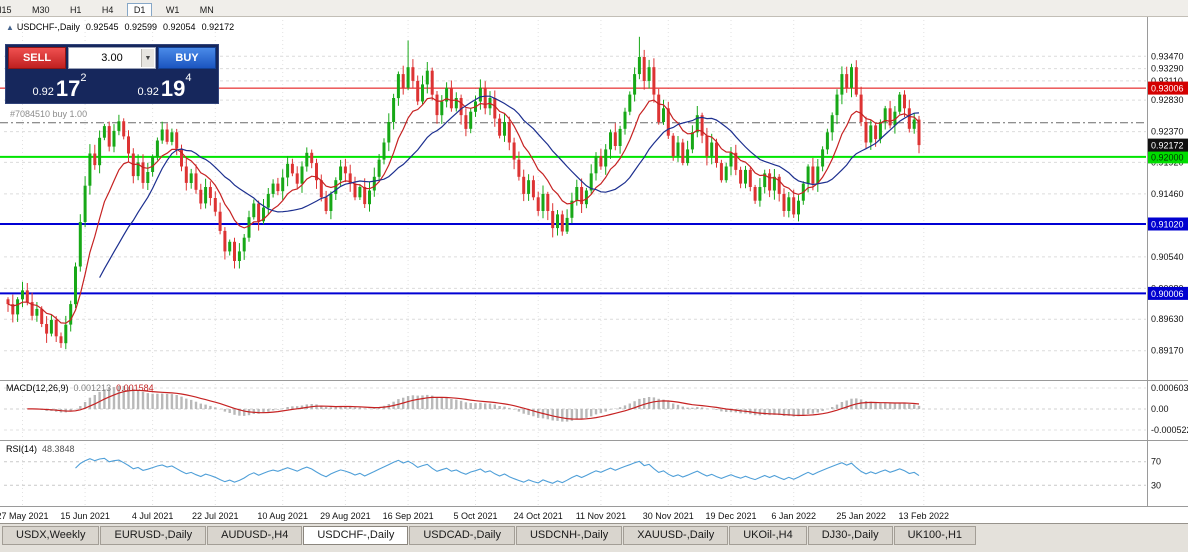  What do you see at coordinates (1167, 319) in the screenshot?
I see `svg-text: 0.89630` at bounding box center [1167, 319].